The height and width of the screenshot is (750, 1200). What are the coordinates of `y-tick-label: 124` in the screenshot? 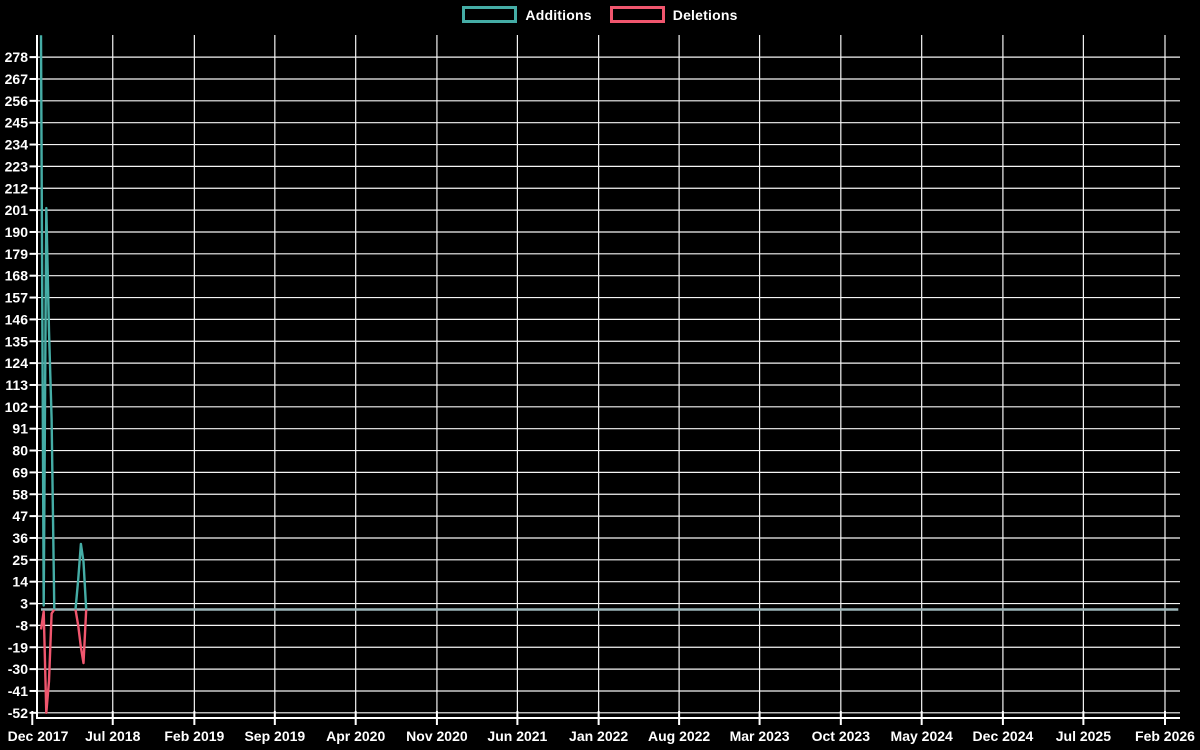 It's located at (17, 363).